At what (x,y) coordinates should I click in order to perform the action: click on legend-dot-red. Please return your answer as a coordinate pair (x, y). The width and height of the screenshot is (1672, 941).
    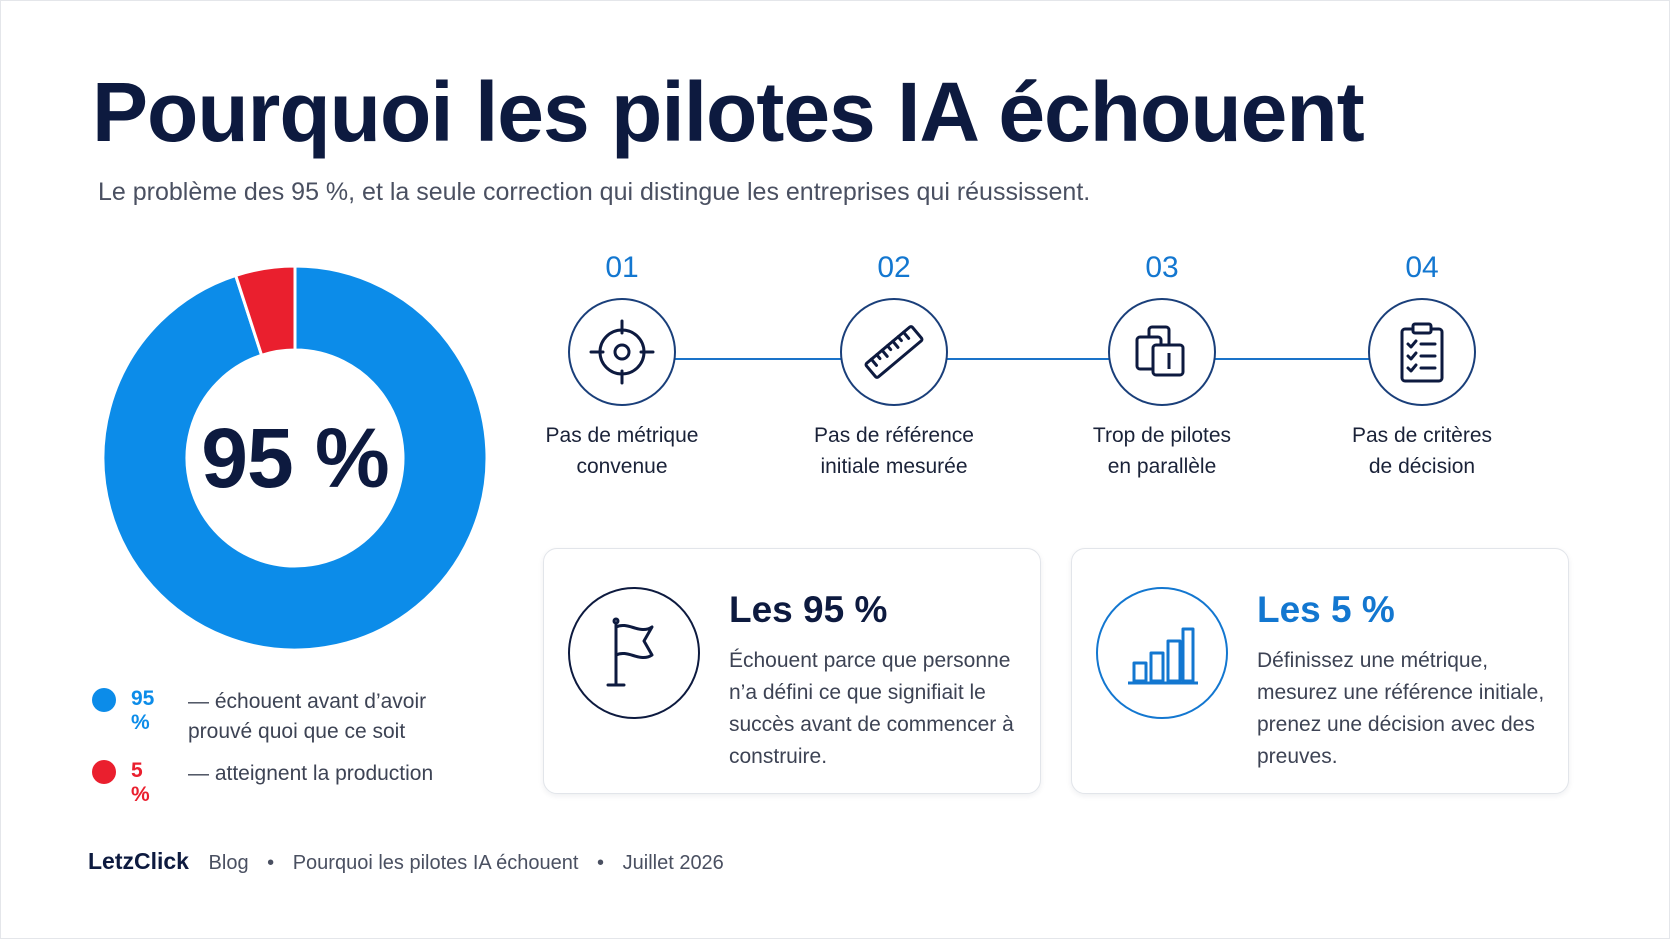
    Looking at the image, I should click on (104, 772).